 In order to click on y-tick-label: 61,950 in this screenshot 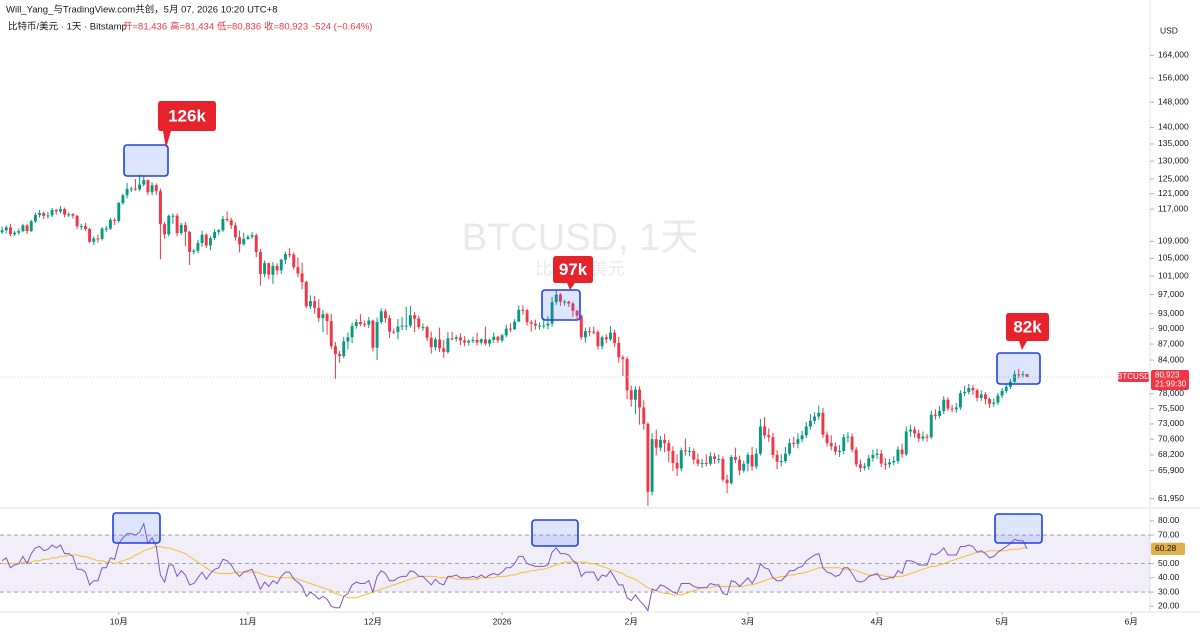, I will do `click(1171, 498)`.